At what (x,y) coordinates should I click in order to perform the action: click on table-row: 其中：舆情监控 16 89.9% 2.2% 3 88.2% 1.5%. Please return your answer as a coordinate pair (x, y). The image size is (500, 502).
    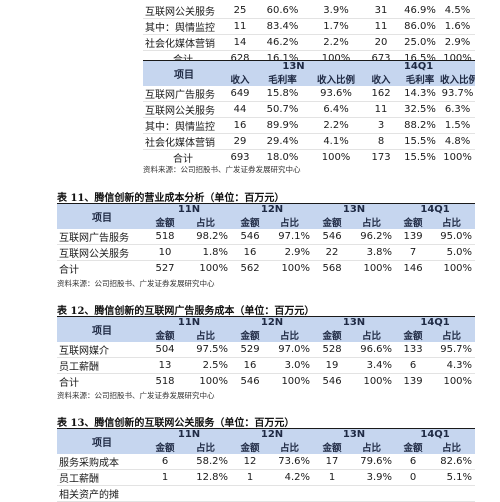
    Looking at the image, I should click on (309, 125).